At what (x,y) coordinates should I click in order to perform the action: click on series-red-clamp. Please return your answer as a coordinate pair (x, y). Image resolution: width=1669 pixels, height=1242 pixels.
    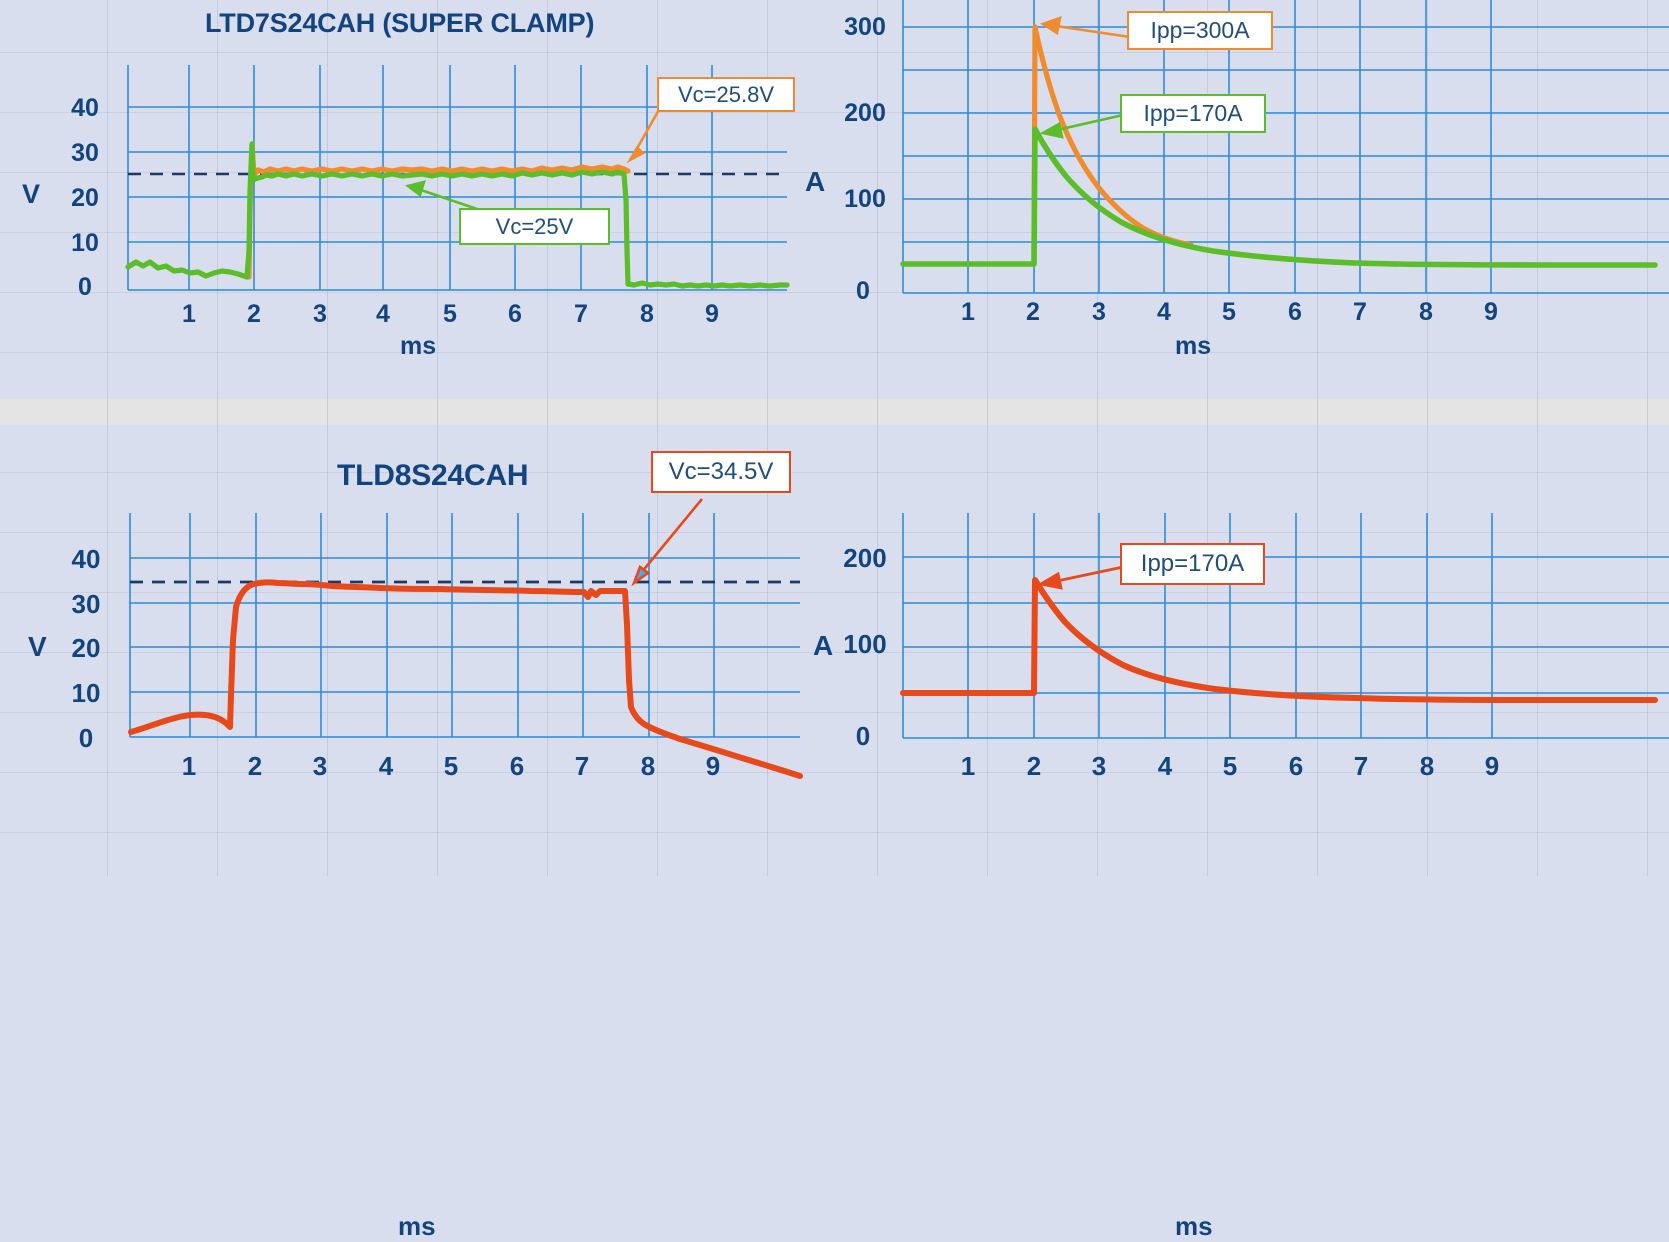
    Looking at the image, I should click on (465, 679).